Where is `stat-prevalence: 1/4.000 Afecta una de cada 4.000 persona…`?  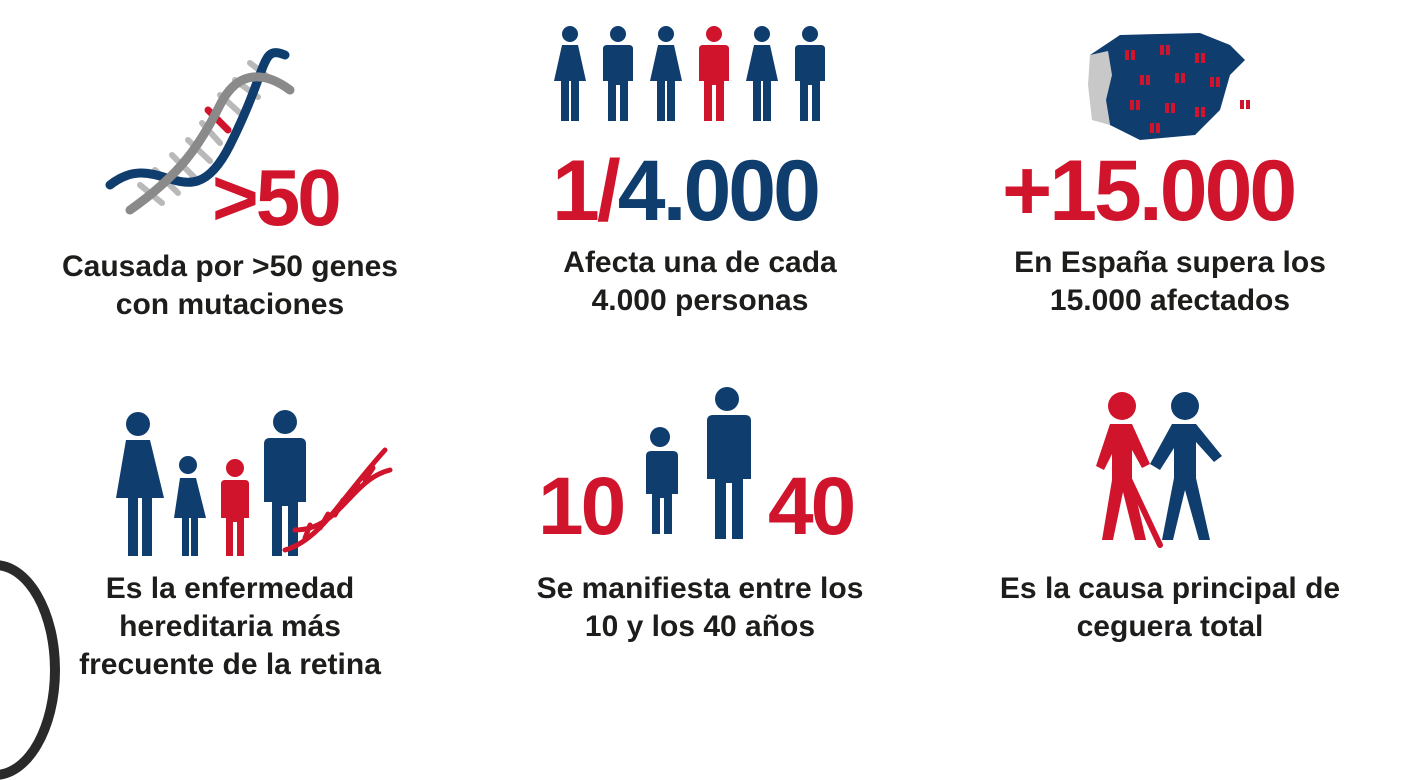 stat-prevalence: 1/4.000 Afecta una de cada 4.000 persona… is located at coordinates (700, 170).